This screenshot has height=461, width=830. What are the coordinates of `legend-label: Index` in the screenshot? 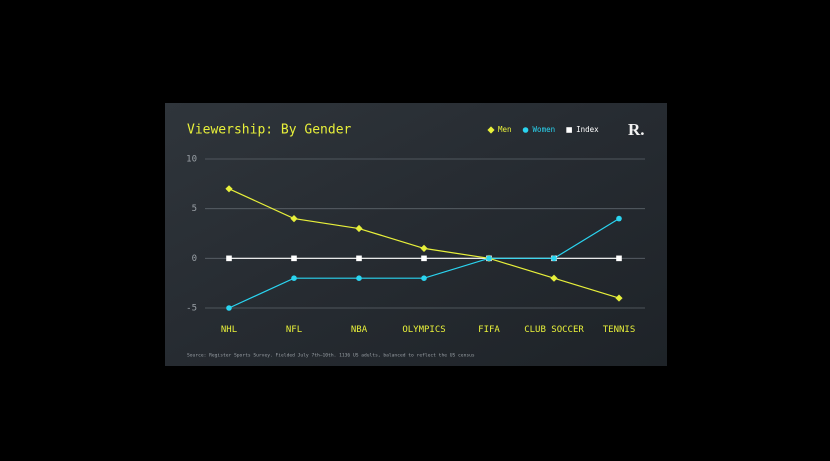 It's located at (587, 129).